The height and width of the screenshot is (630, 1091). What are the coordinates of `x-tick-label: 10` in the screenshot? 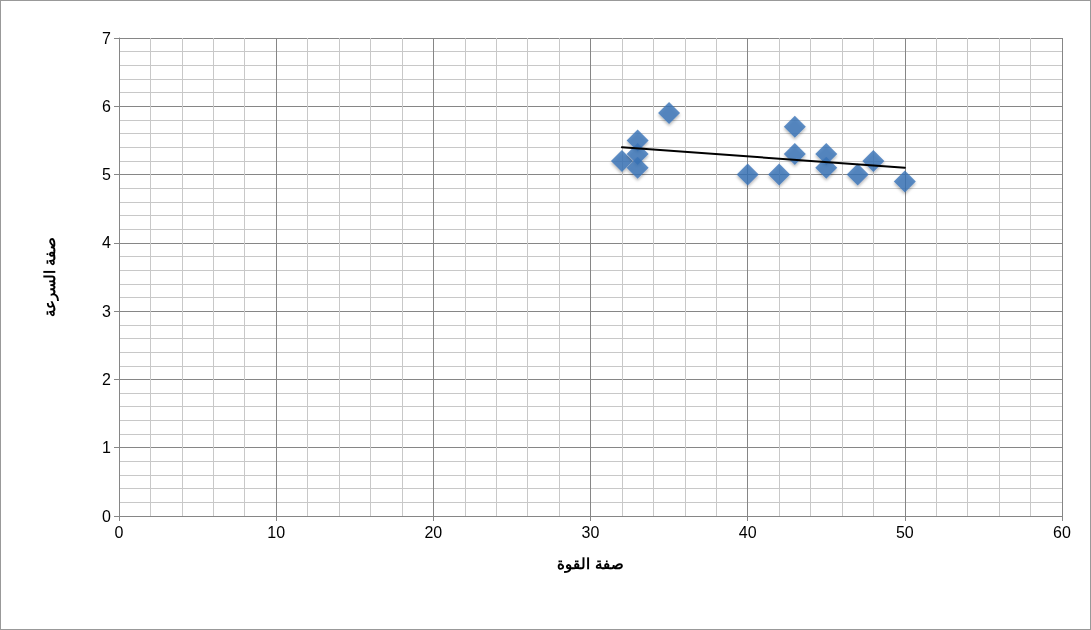 It's located at (276, 532).